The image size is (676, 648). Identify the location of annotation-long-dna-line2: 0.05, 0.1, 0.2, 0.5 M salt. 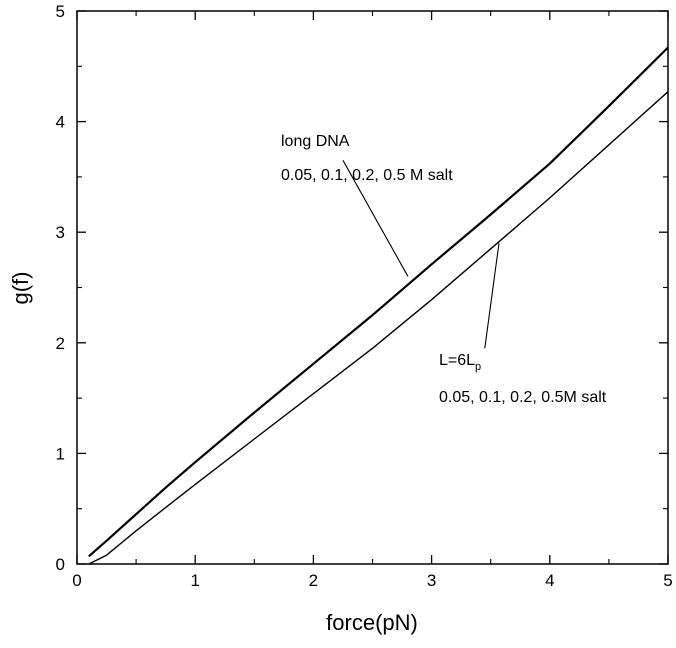
(367, 175).